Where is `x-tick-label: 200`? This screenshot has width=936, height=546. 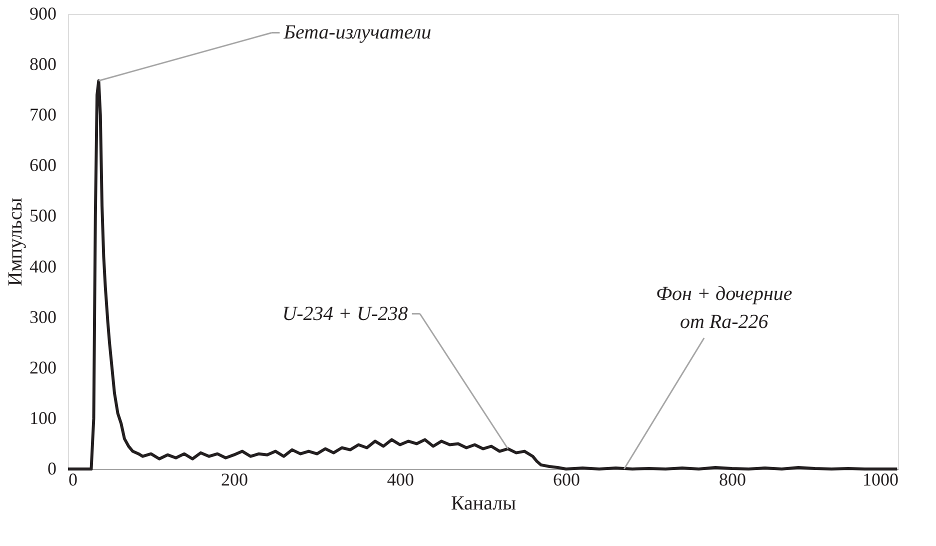 x-tick-label: 200 is located at coordinates (234, 480).